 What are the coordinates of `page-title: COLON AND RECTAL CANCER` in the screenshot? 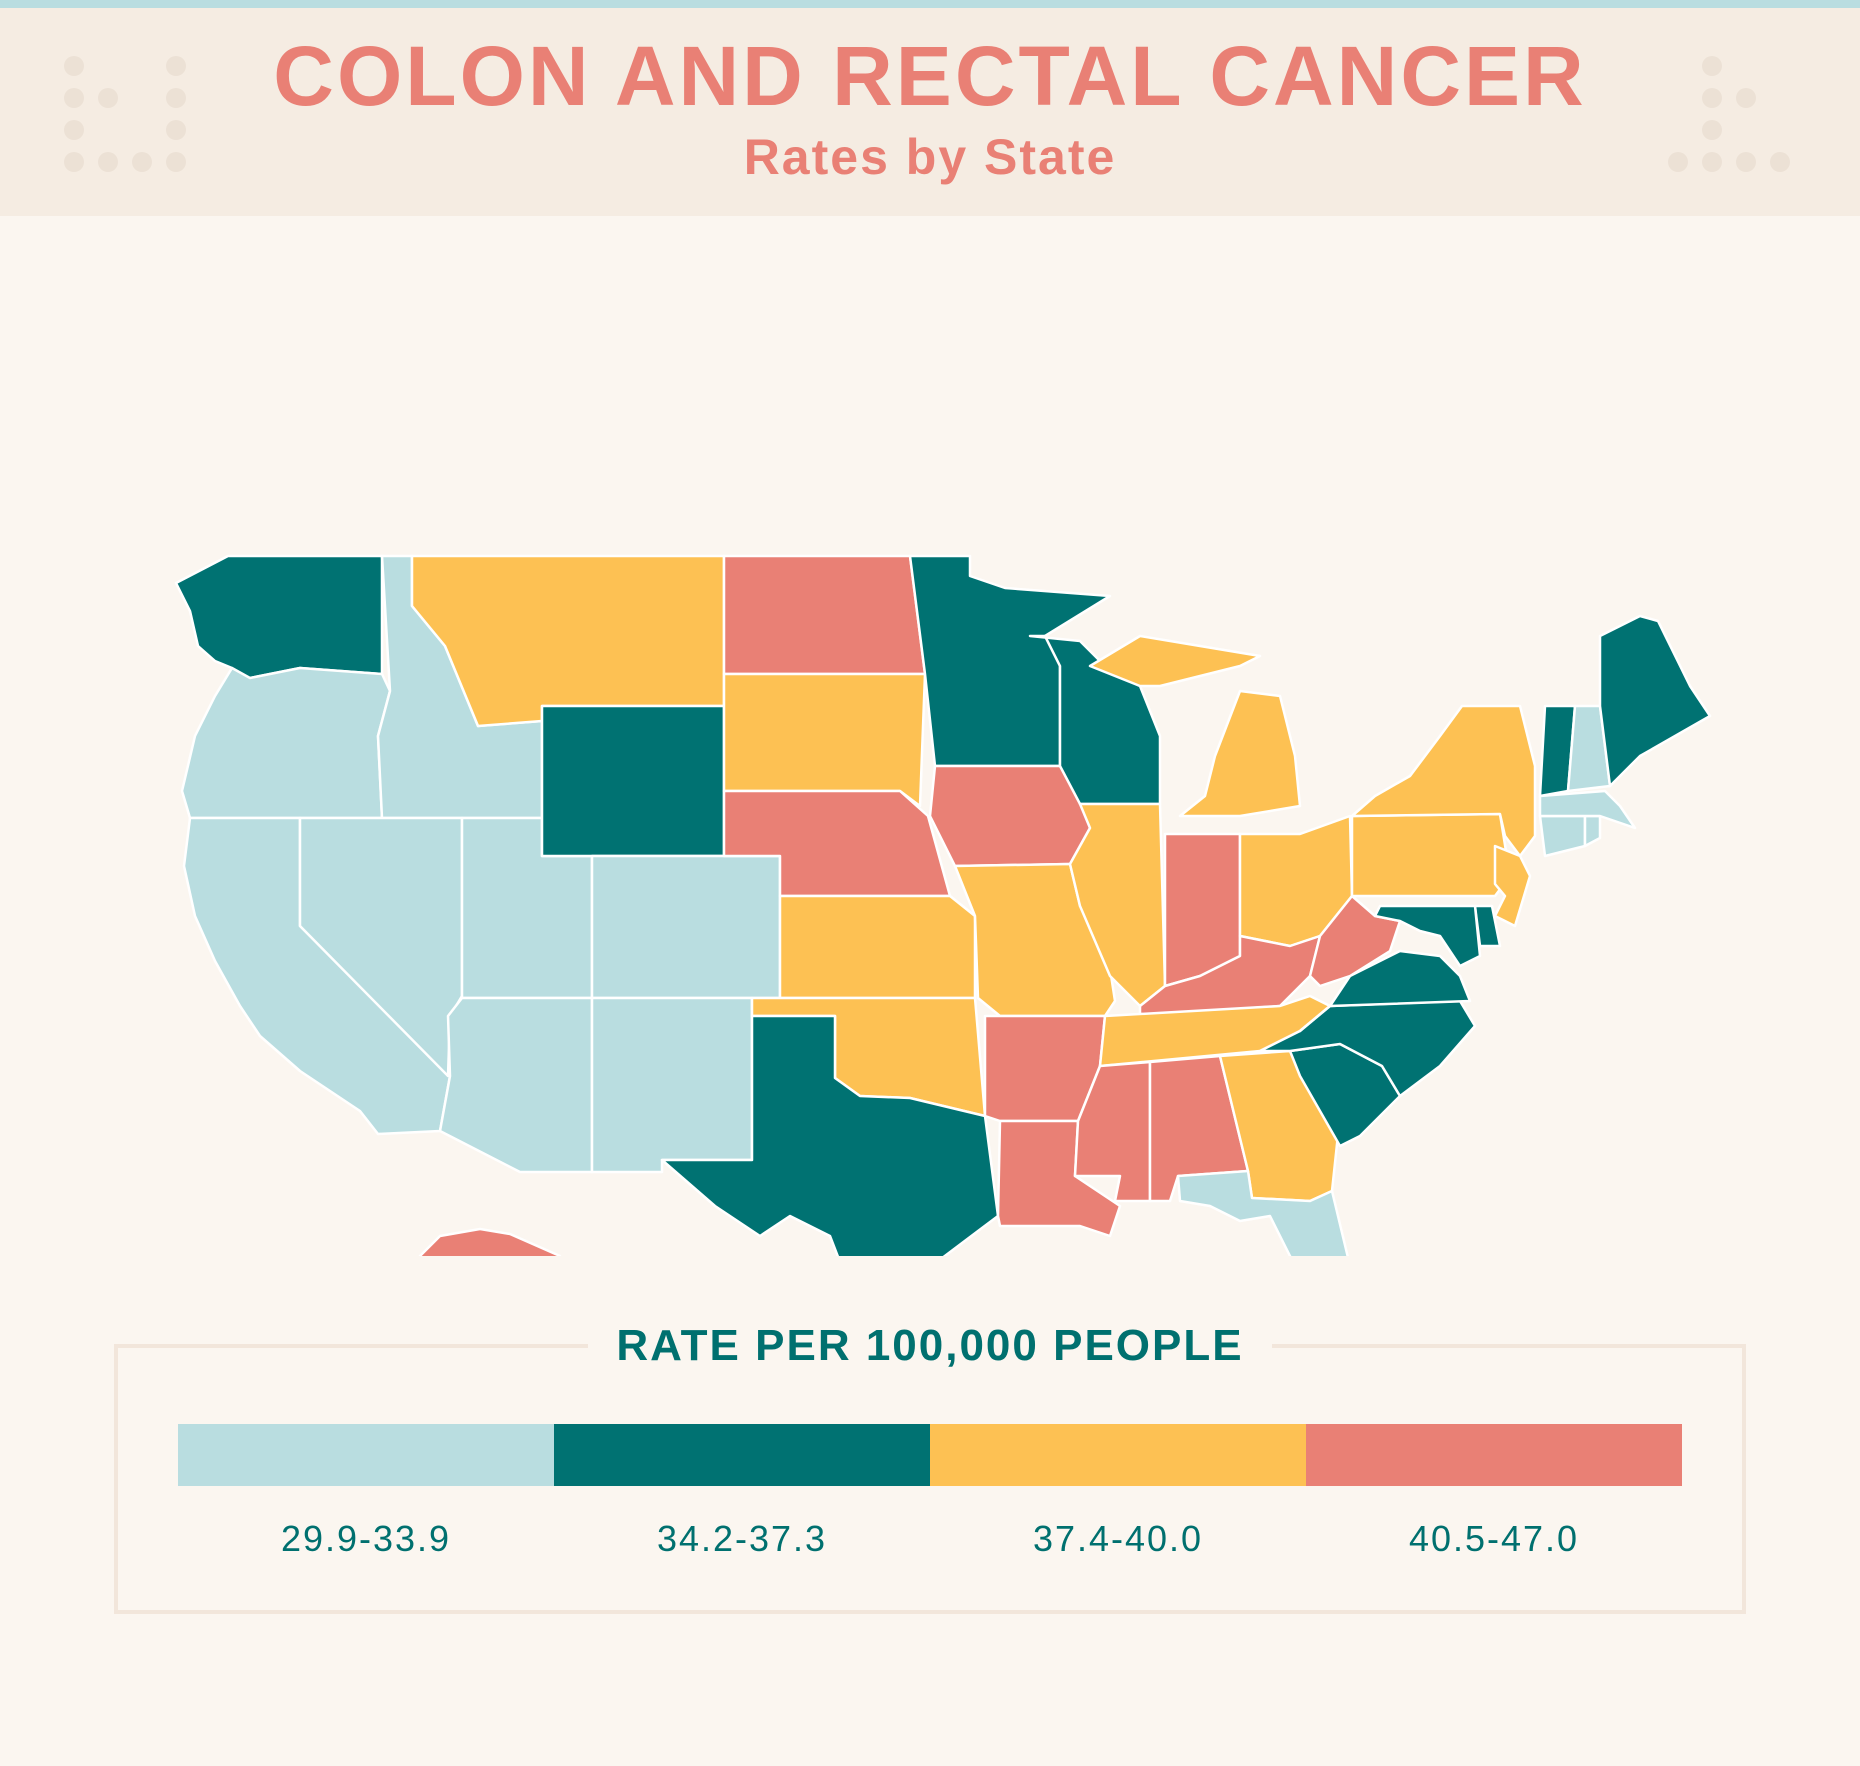 It's located at (930, 76).